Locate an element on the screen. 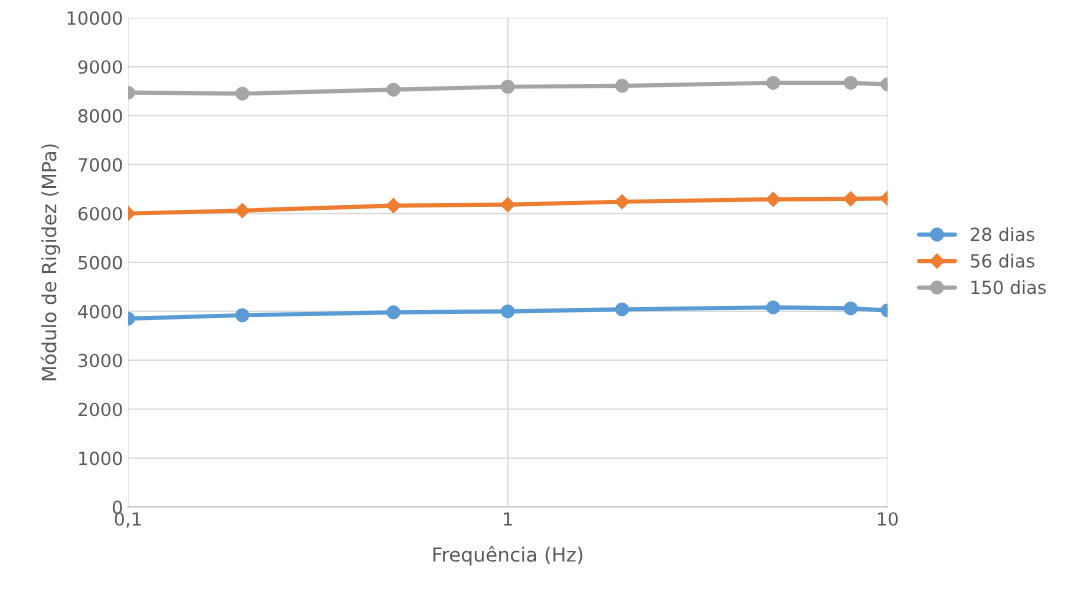 This screenshot has width=1085, height=593. y-tick-label: 2000 is located at coordinates (100, 409).